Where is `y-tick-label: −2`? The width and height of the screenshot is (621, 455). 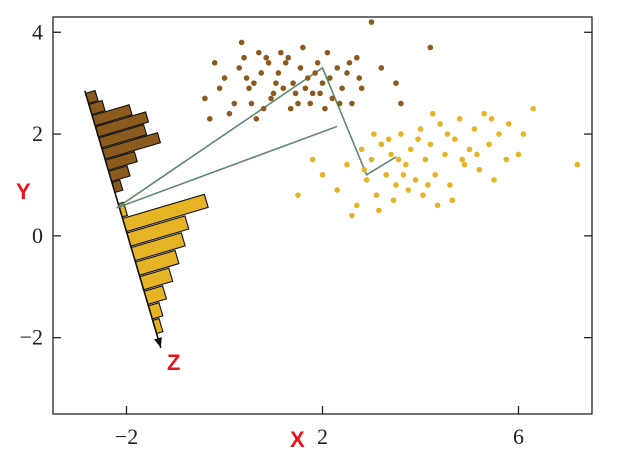 y-tick-label: −2 is located at coordinates (31, 337).